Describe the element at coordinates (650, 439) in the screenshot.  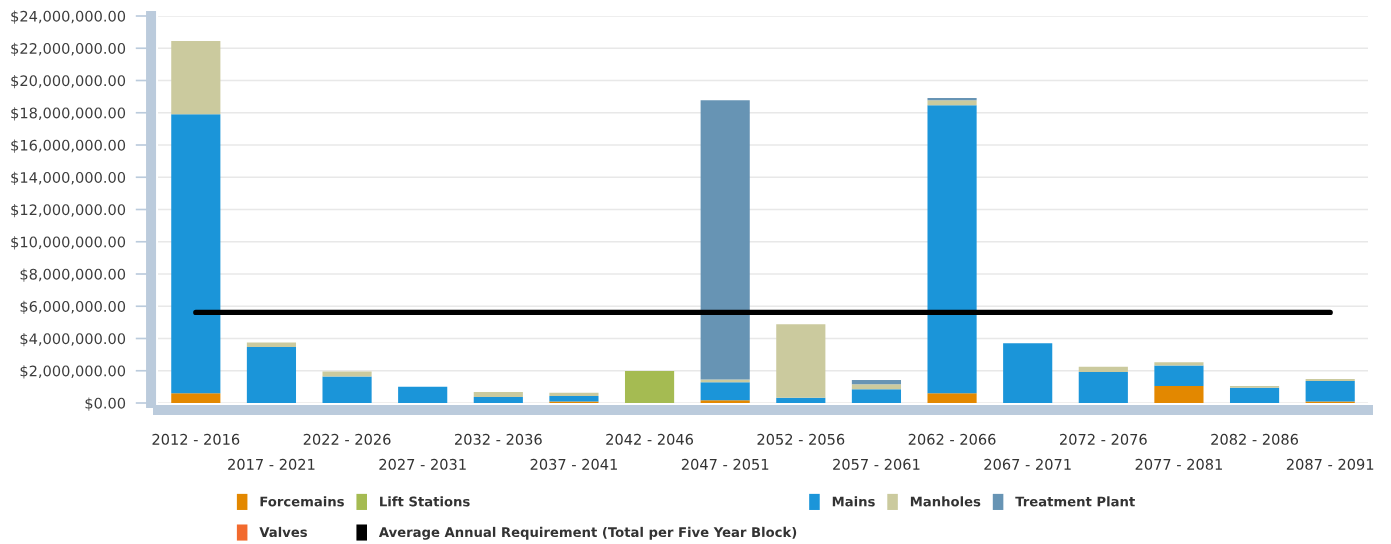
I see `x-tick-label: 2042 - 2046` at that location.